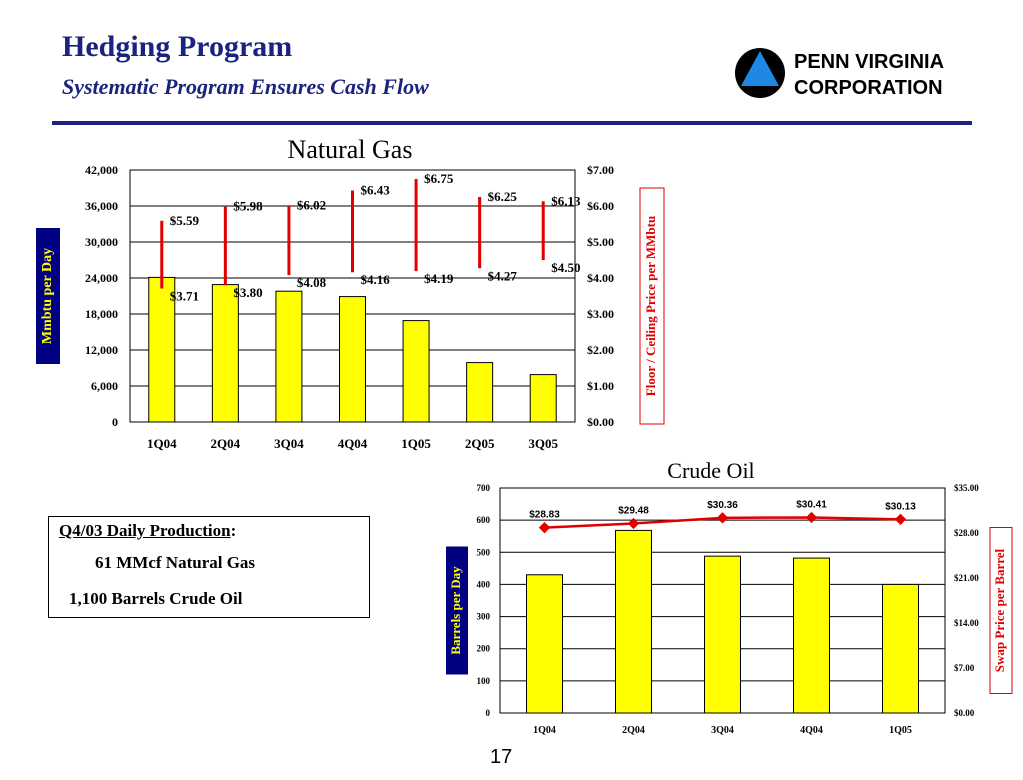 This screenshot has height=780, width=1023. Describe the element at coordinates (811, 505) in the screenshot. I see `swap-price-data-label: $30.41` at that location.